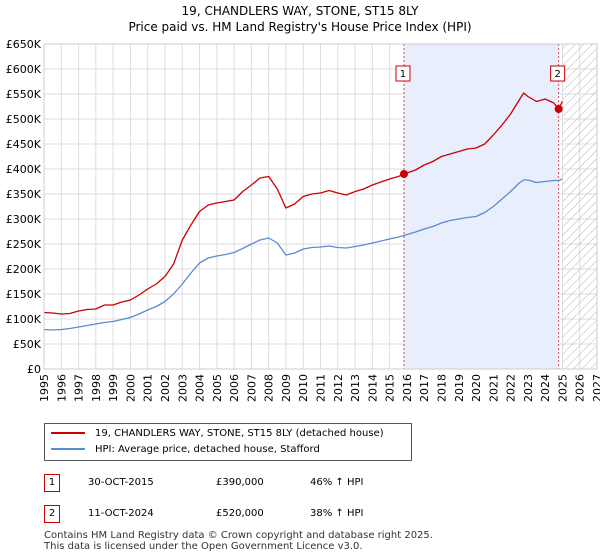 This screenshot has width=600, height=560. What do you see at coordinates (24, 194) in the screenshot?
I see `y-tick-label: £350K` at bounding box center [24, 194].